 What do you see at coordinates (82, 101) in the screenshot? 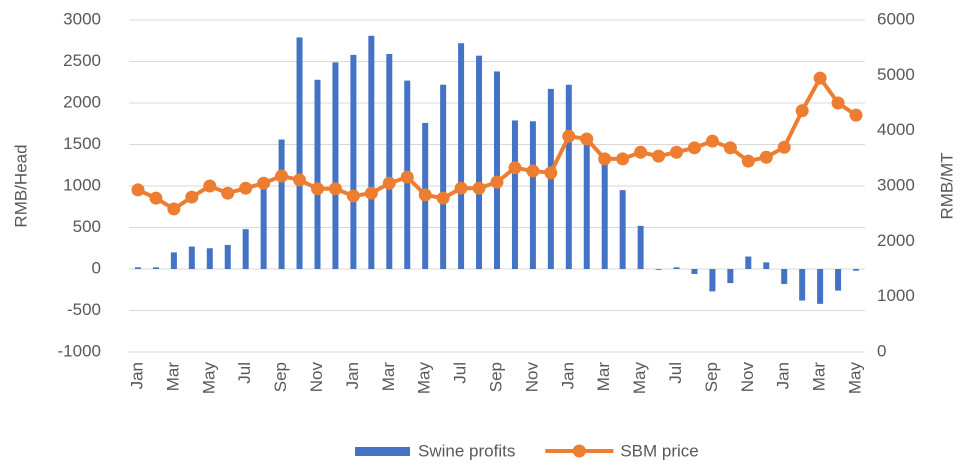
I see `y-tick-label: 2000` at bounding box center [82, 101].